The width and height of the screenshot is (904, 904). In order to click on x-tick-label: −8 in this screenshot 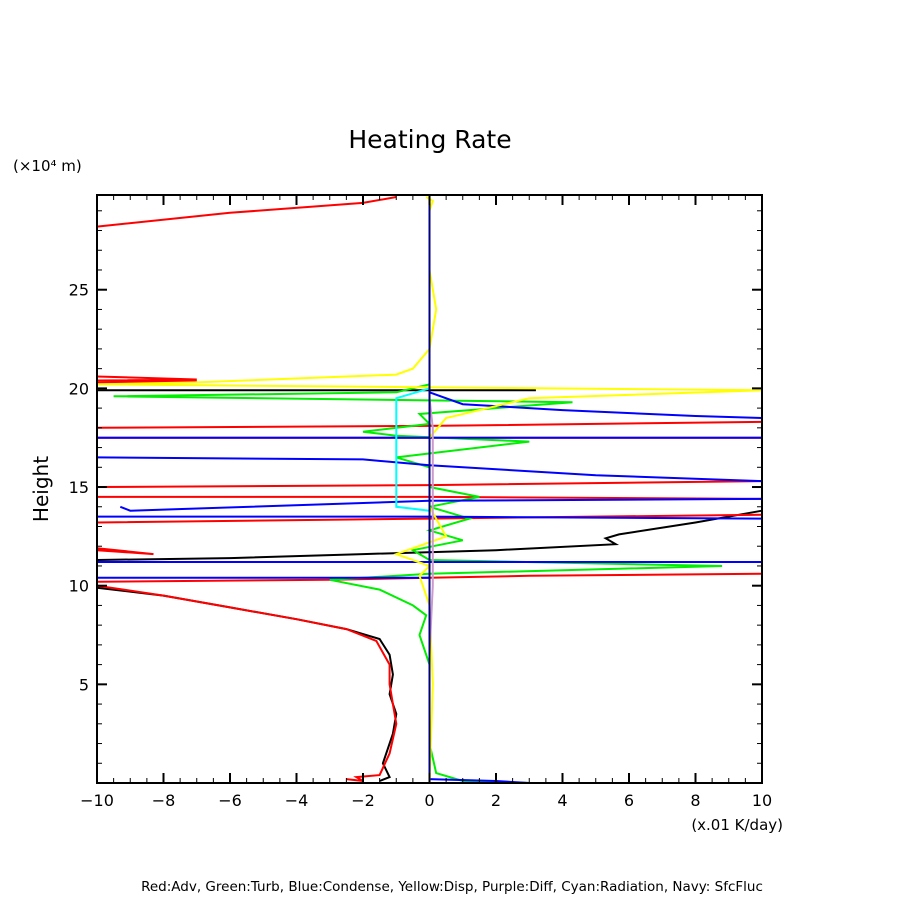, I will do `click(164, 800)`.